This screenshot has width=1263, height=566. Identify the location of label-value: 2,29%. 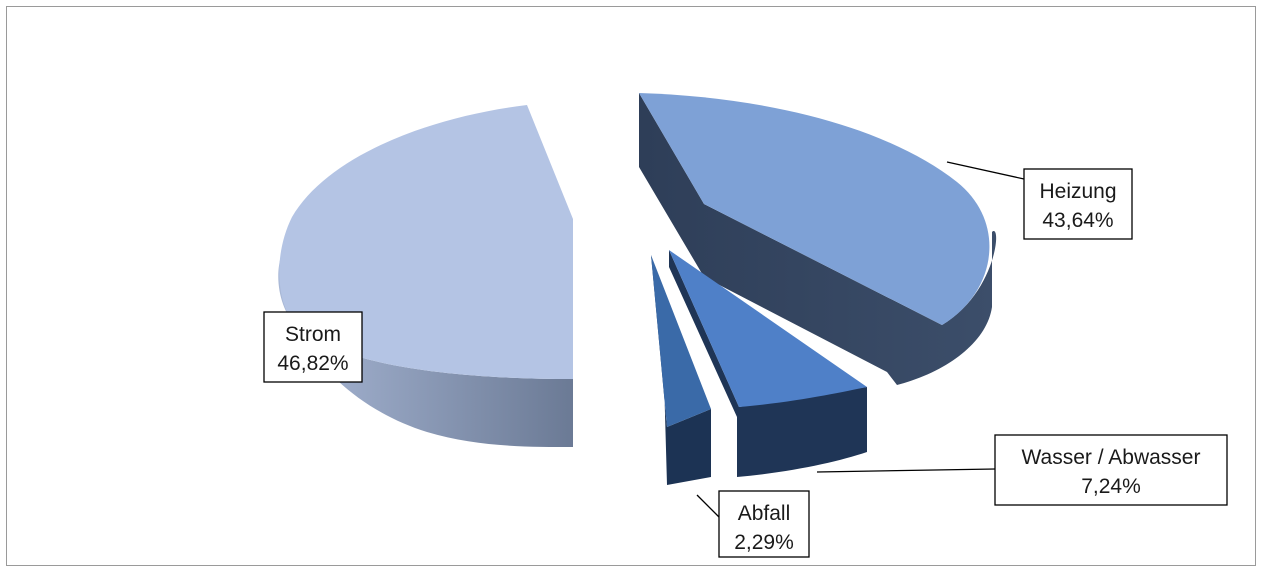
(764, 542).